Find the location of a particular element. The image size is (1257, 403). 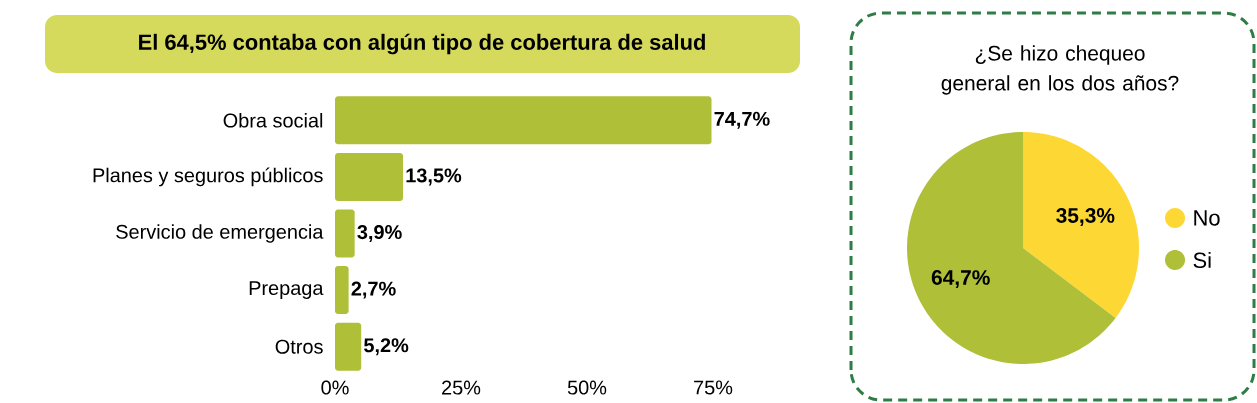

data-label: 3,9% is located at coordinates (379, 233).